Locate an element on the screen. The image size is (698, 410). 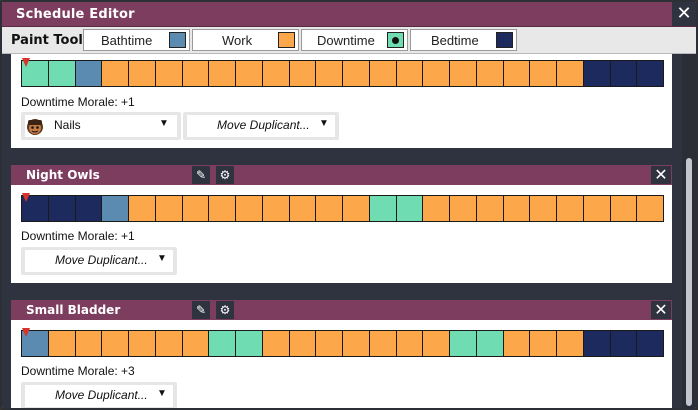
downtime-morale: Downtime Morale: +1 is located at coordinates (78, 102).